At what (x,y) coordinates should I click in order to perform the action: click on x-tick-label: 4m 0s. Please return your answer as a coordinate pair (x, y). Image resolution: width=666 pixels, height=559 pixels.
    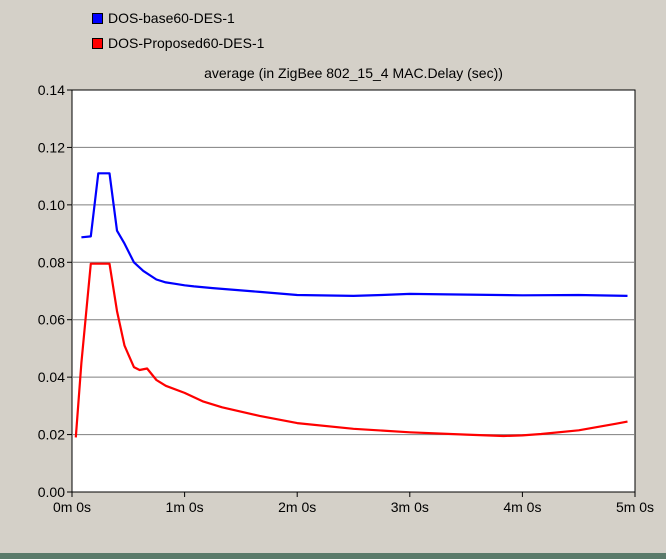
    Looking at the image, I should click on (522, 507).